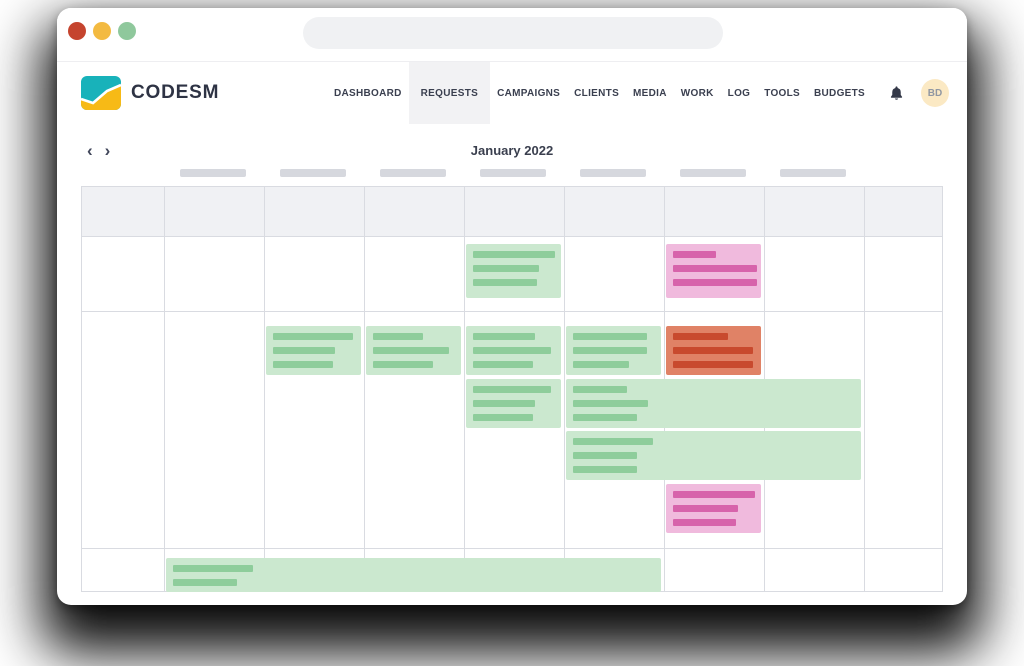 This screenshot has height=666, width=1024. What do you see at coordinates (529, 93) in the screenshot?
I see `nav-item-campaigns: CAMPAIGNS` at bounding box center [529, 93].